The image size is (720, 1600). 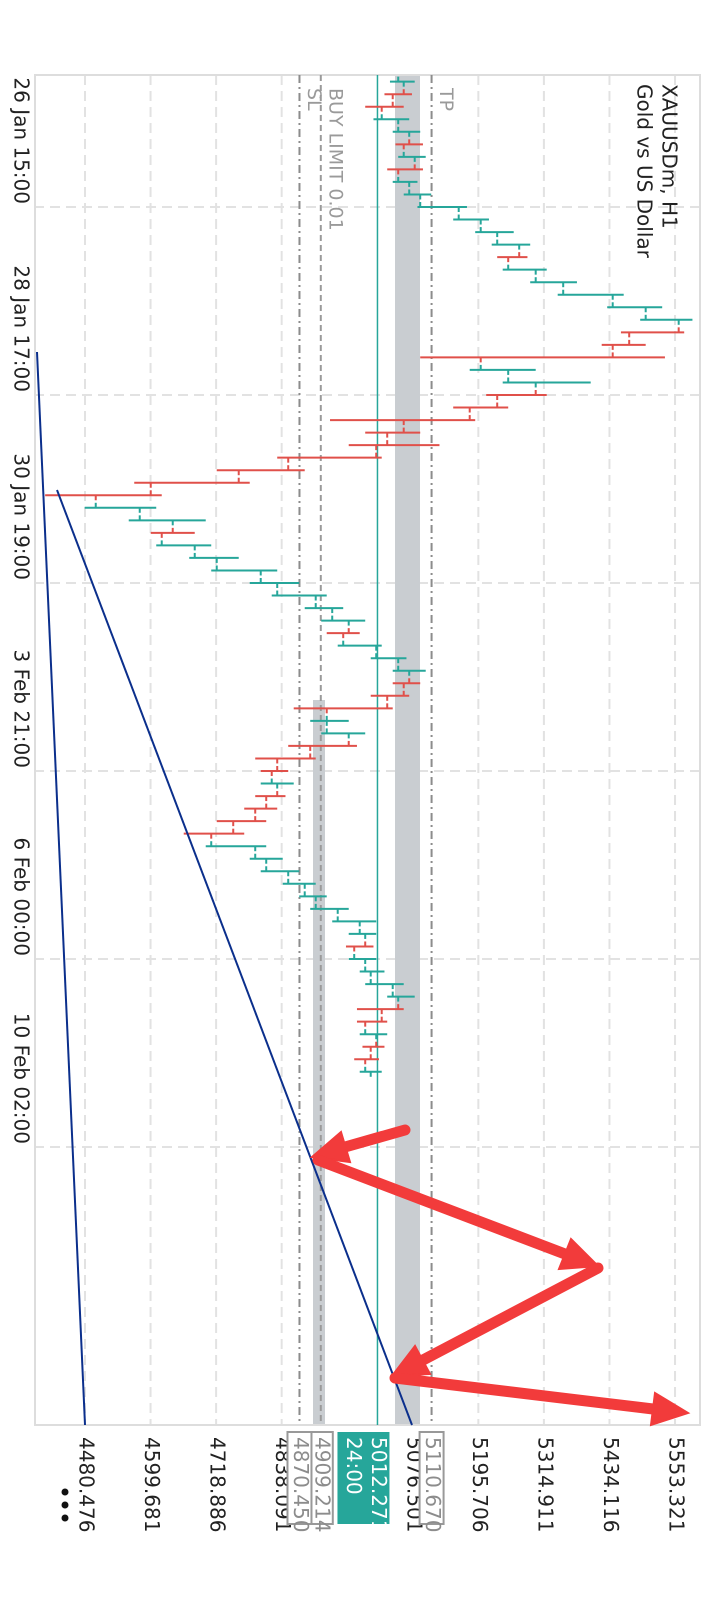 What do you see at coordinates (670, 156) in the screenshot?
I see `chart-title: XAUUSDm, H1` at bounding box center [670, 156].